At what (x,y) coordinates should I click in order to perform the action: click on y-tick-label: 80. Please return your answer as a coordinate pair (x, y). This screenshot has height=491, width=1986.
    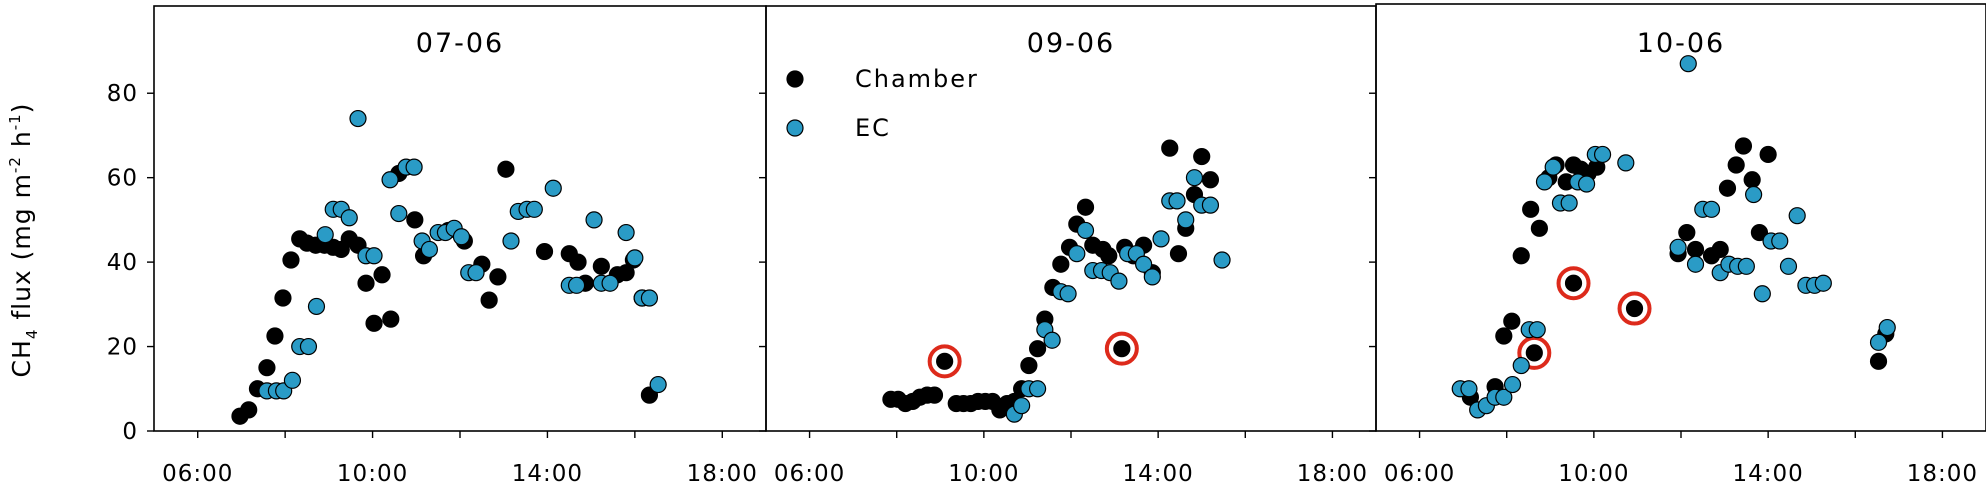
    Looking at the image, I should click on (122, 94).